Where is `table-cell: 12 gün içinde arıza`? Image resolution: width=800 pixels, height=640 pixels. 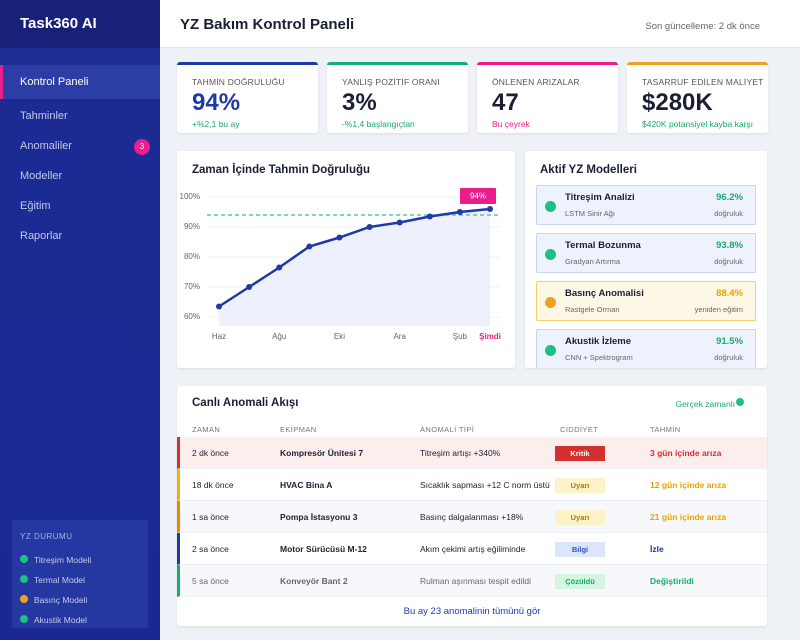 table-cell: 12 gün içinde arıza is located at coordinates (688, 485).